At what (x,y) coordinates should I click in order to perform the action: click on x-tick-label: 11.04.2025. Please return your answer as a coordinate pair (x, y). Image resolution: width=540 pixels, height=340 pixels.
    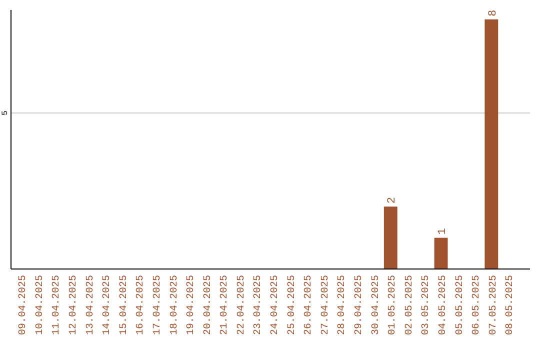
    Looking at the image, I should click on (57, 305).